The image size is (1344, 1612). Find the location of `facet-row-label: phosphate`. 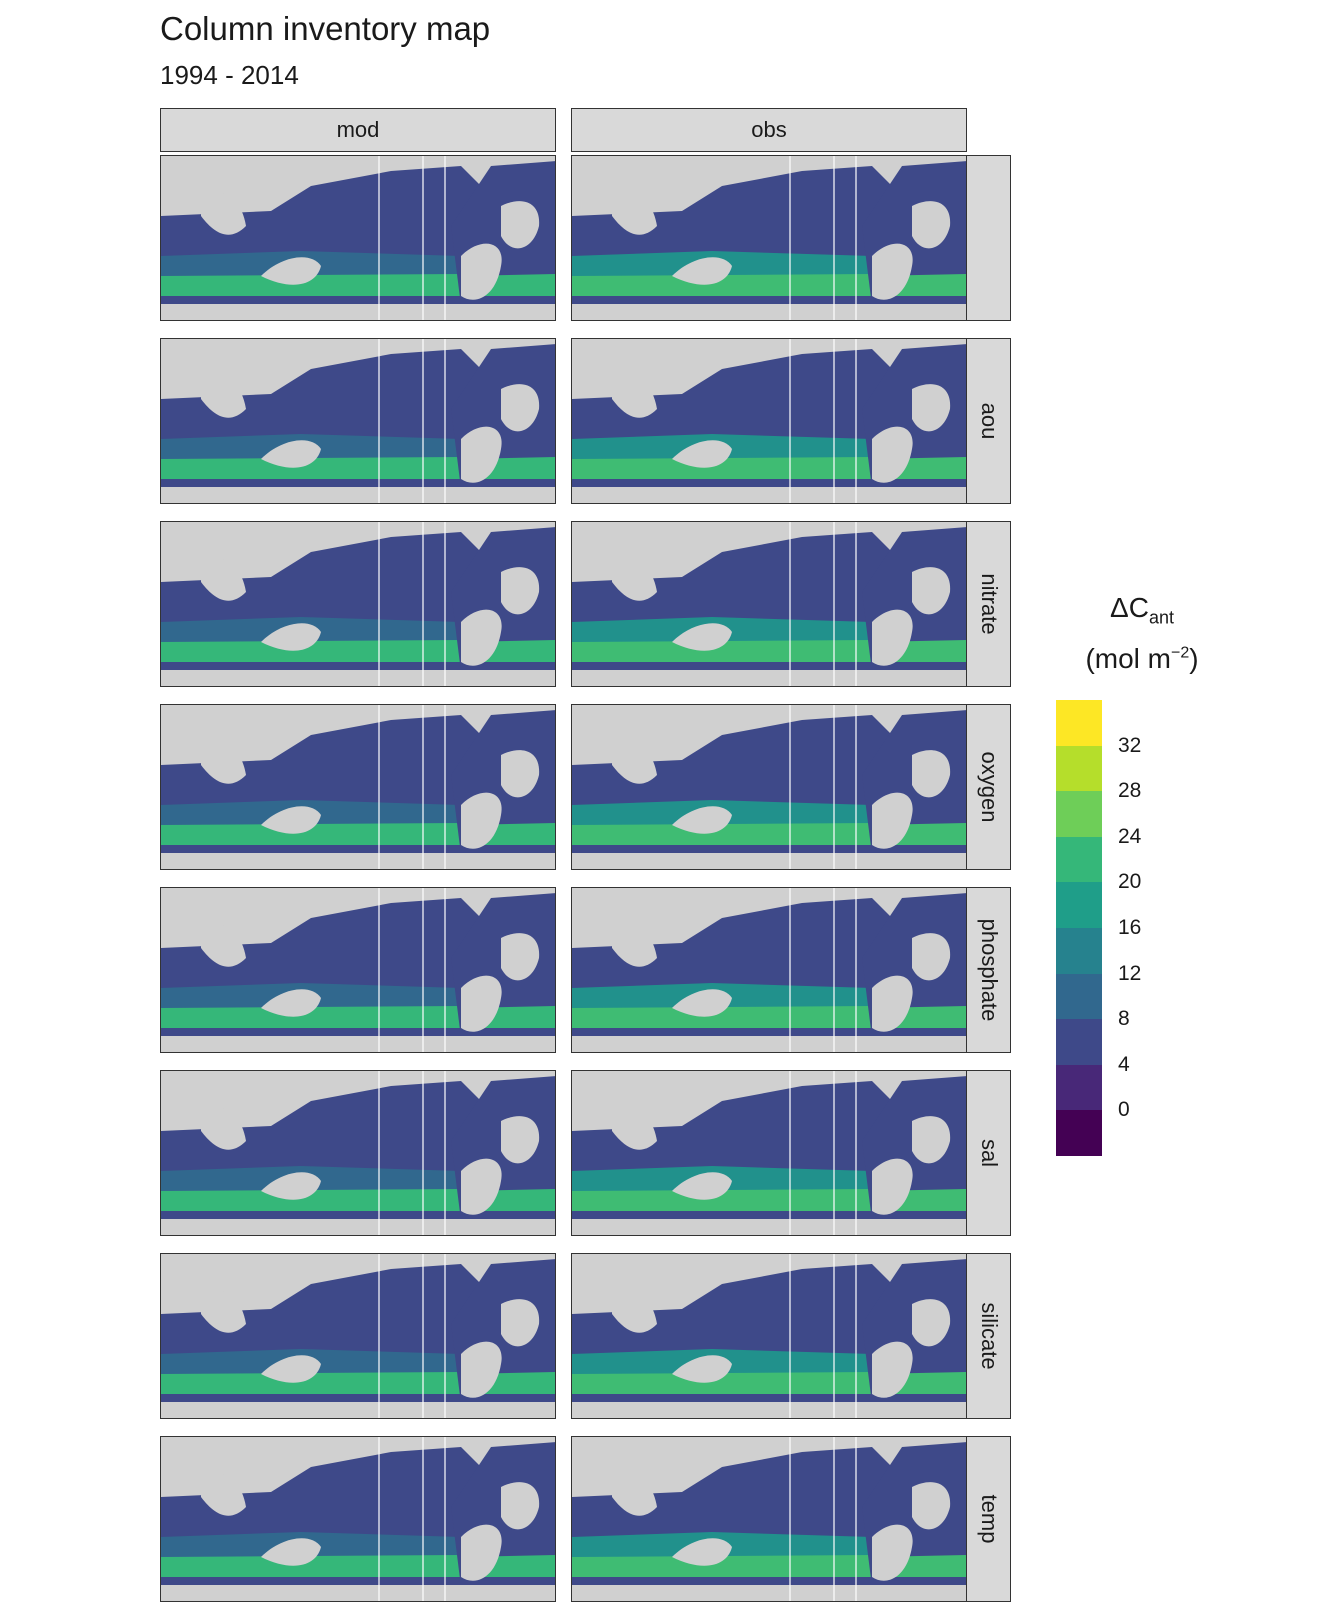

facet-row-label: phosphate is located at coordinates (989, 970).